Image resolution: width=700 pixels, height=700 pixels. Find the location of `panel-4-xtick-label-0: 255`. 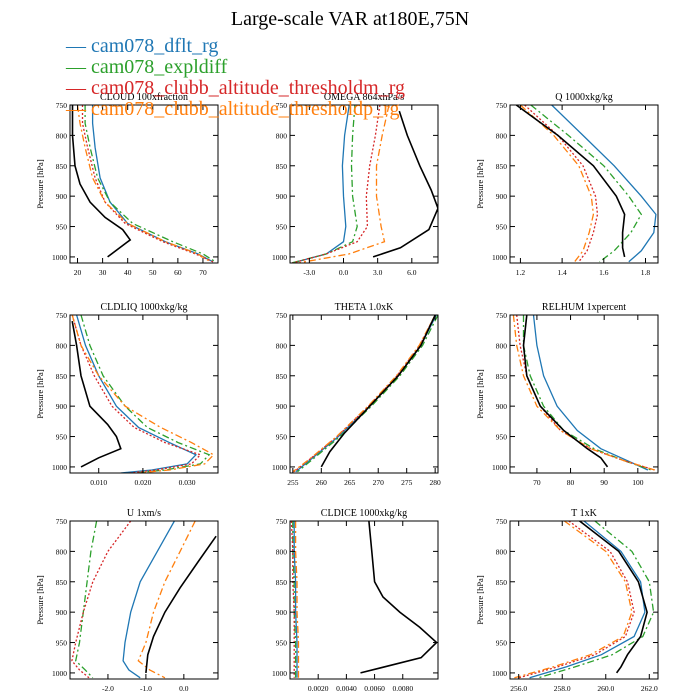

panel-4-xtick-label-0: 255 is located at coordinates (293, 482).